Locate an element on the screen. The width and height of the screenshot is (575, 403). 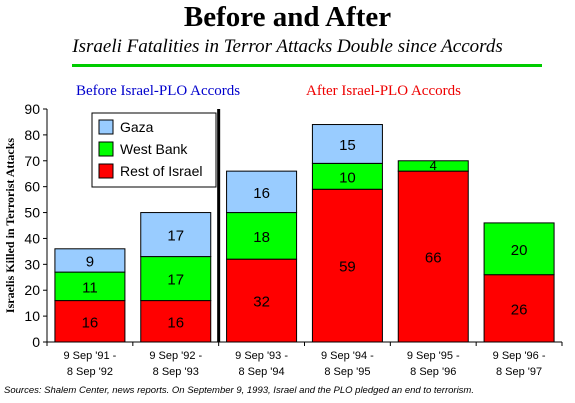
data-label: 11 is located at coordinates (90, 287).